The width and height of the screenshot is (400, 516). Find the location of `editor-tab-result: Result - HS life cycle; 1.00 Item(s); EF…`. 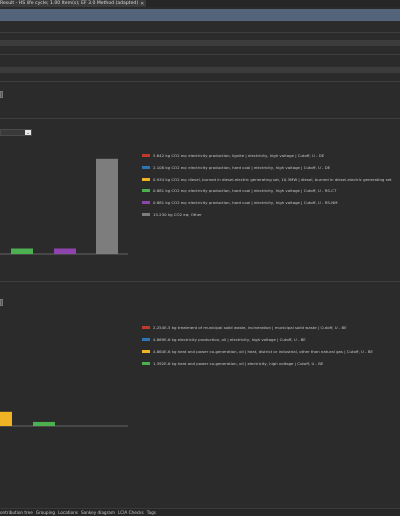

editor-tab-result: Result - HS life cycle; 1.00 Item(s); EF… is located at coordinates (73, 3).